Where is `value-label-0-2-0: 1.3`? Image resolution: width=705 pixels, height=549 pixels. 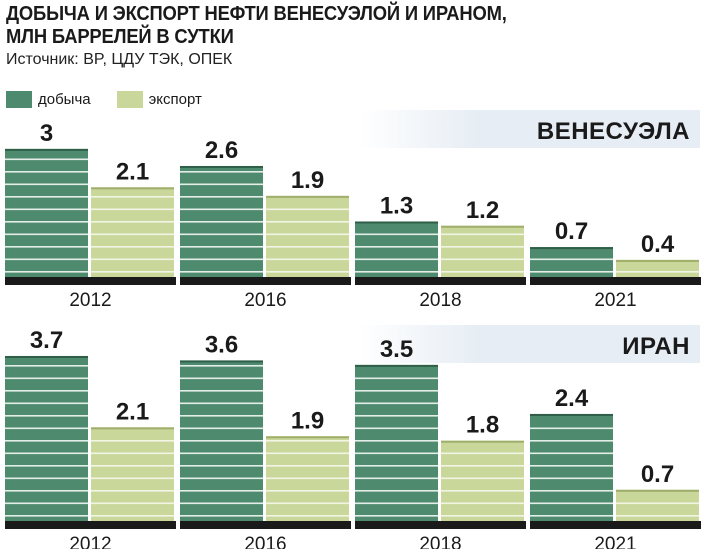
value-label-0-2-0: 1.3 is located at coordinates (396, 205).